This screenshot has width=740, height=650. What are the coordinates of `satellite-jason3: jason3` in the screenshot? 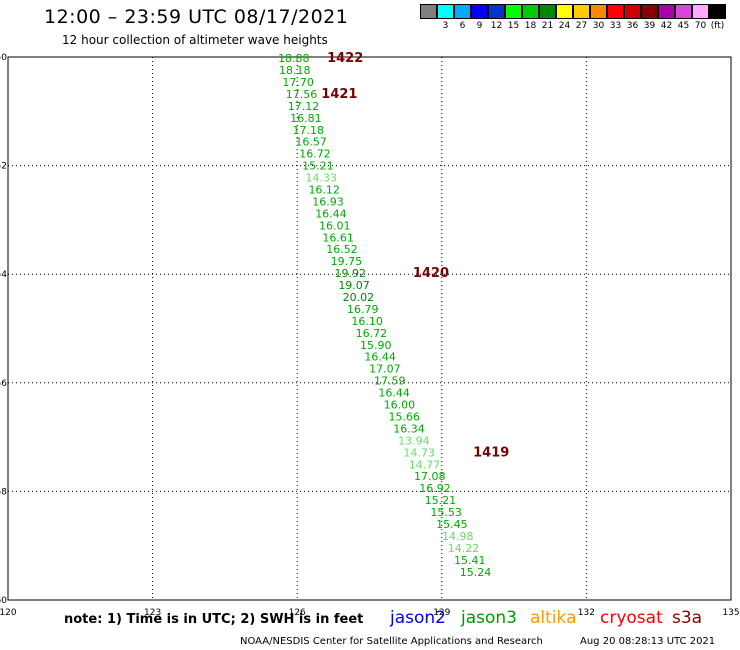 It's located at (489, 618).